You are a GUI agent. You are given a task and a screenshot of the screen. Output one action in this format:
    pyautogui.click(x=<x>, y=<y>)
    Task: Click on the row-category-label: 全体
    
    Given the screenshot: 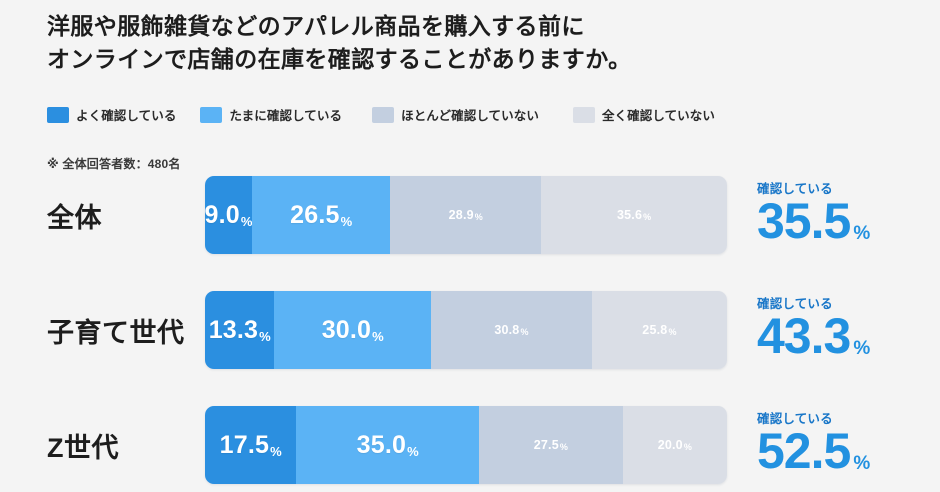 What is the action you would take?
    pyautogui.click(x=74, y=217)
    